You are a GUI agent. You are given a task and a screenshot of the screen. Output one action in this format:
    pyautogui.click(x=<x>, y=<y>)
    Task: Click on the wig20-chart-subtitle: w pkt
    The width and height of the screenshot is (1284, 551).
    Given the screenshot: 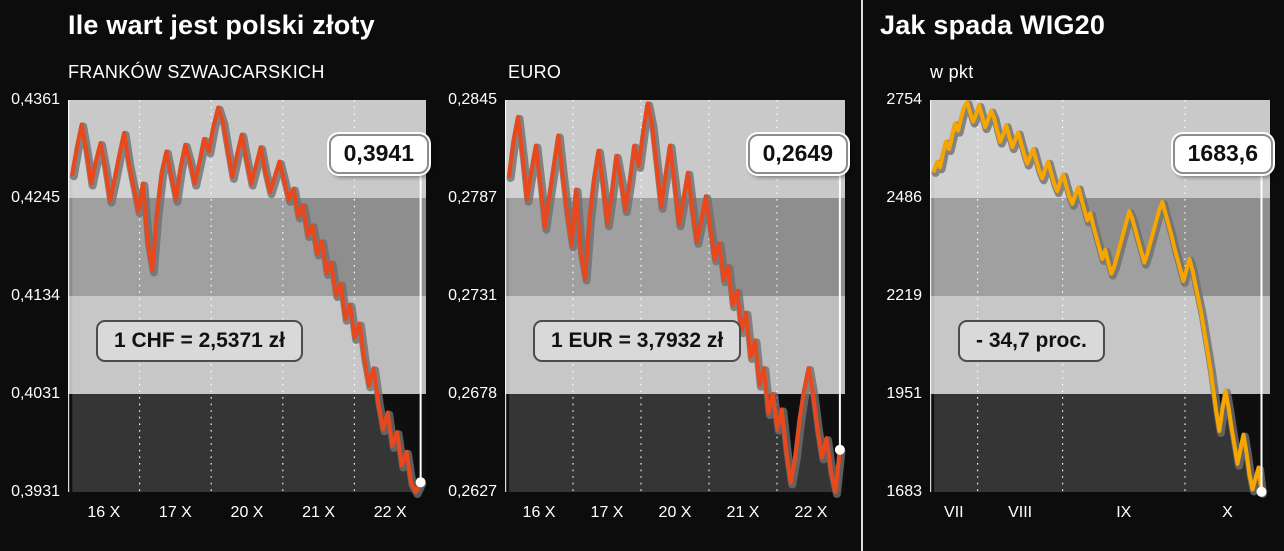 What is the action you would take?
    pyautogui.click(x=952, y=72)
    